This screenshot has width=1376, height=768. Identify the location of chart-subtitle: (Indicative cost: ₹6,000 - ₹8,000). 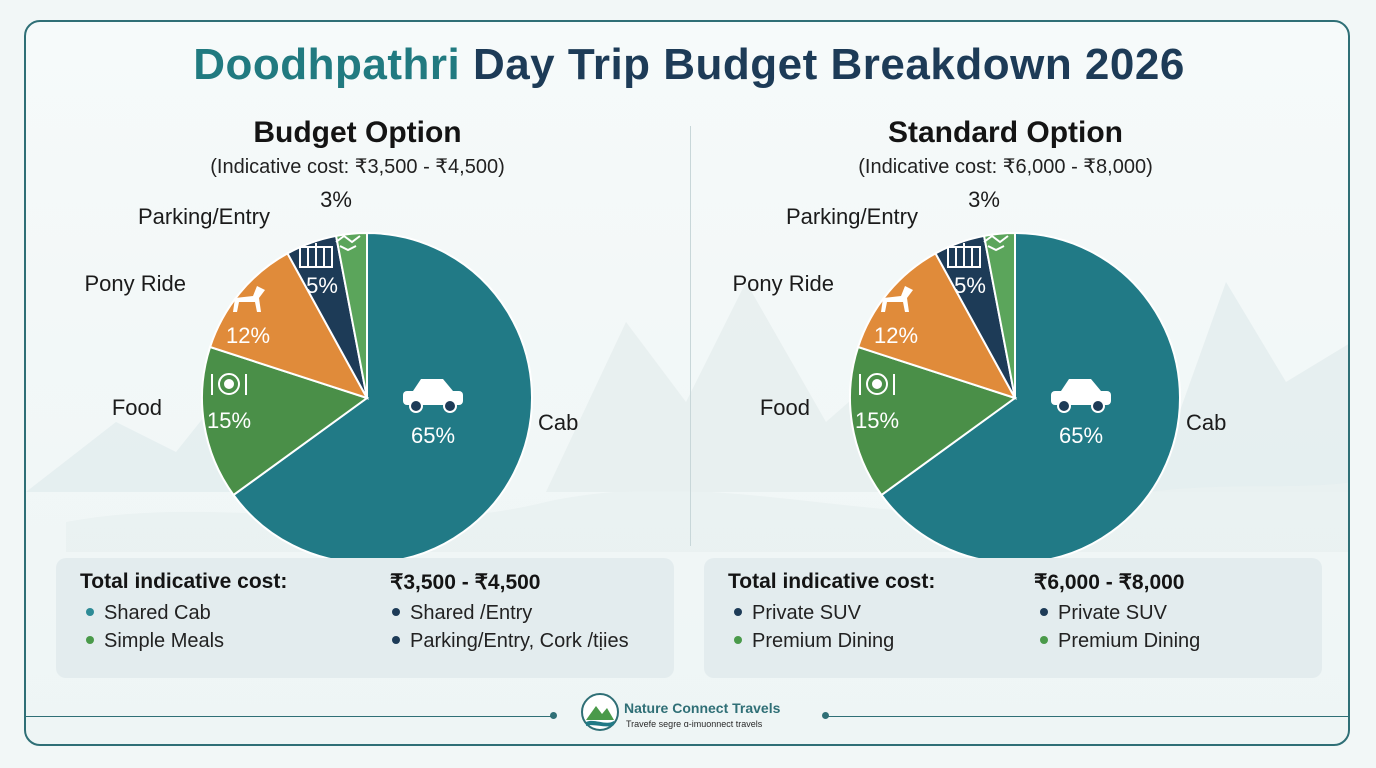
(1005, 167).